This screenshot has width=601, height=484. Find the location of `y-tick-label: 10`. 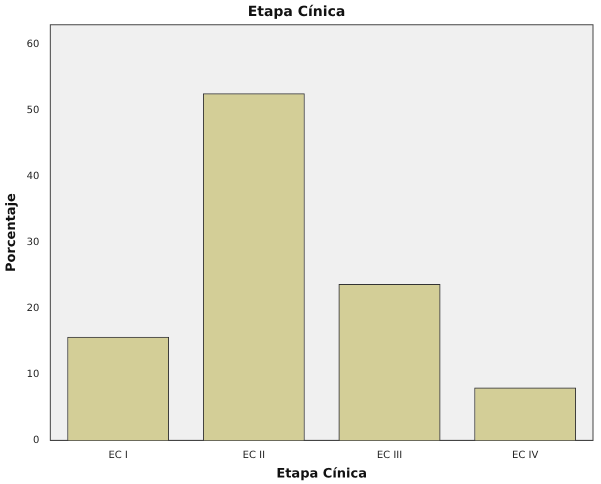

y-tick-label: 10 is located at coordinates (33, 374).